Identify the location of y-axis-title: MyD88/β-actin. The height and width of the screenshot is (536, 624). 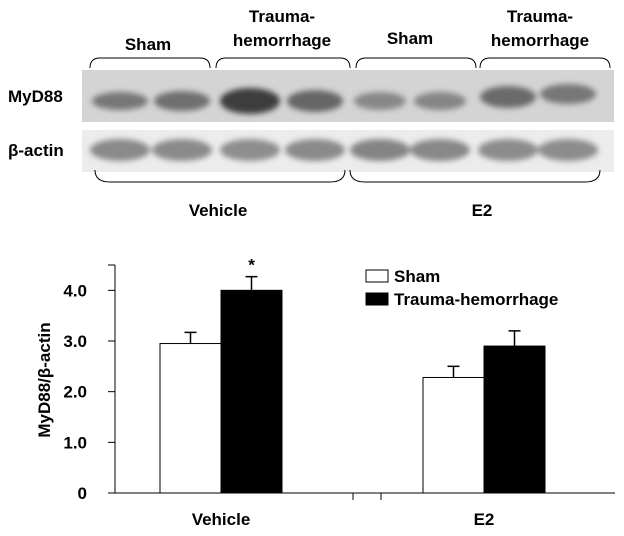
(44, 379).